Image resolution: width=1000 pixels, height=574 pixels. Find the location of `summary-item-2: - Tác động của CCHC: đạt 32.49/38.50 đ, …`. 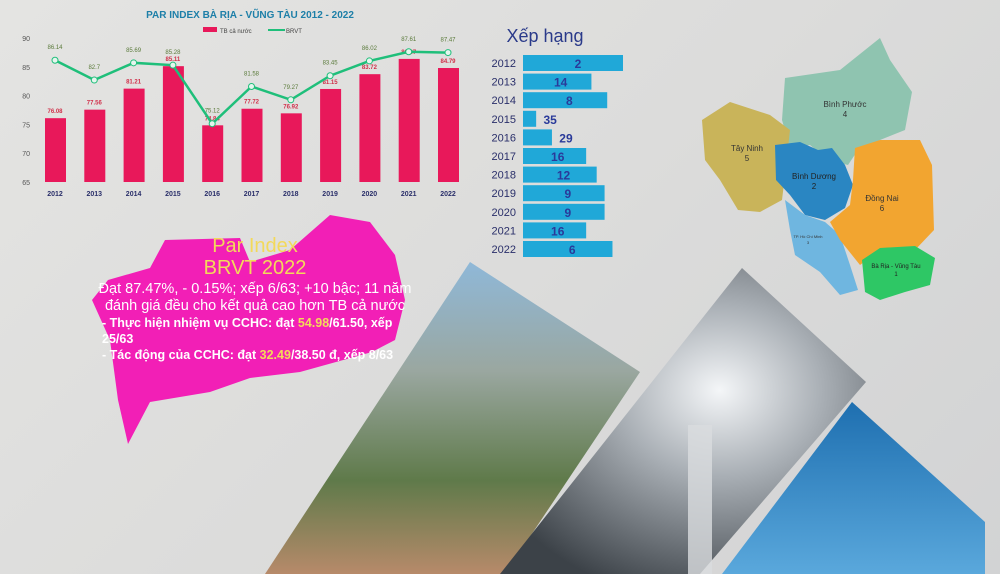

summary-item-2: - Tác động của CCHC: đạt 32.49/38.50 đ, … is located at coordinates (261, 355).